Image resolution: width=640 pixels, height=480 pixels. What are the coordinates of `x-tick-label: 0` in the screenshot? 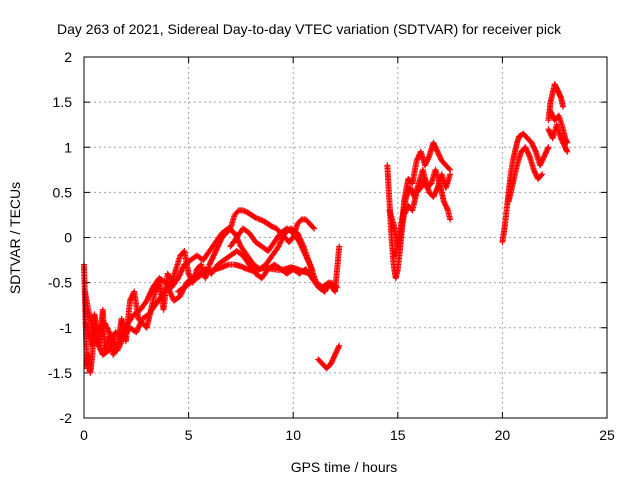 It's located at (84, 435).